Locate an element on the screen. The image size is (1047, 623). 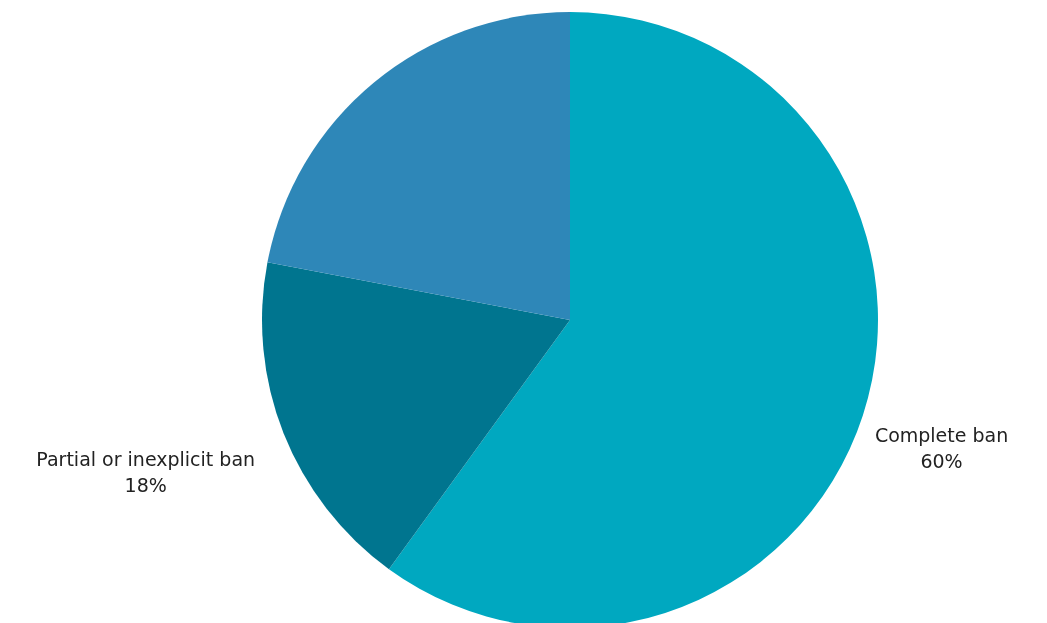
slice-label: Partial or inexplicit ban is located at coordinates (146, 458).